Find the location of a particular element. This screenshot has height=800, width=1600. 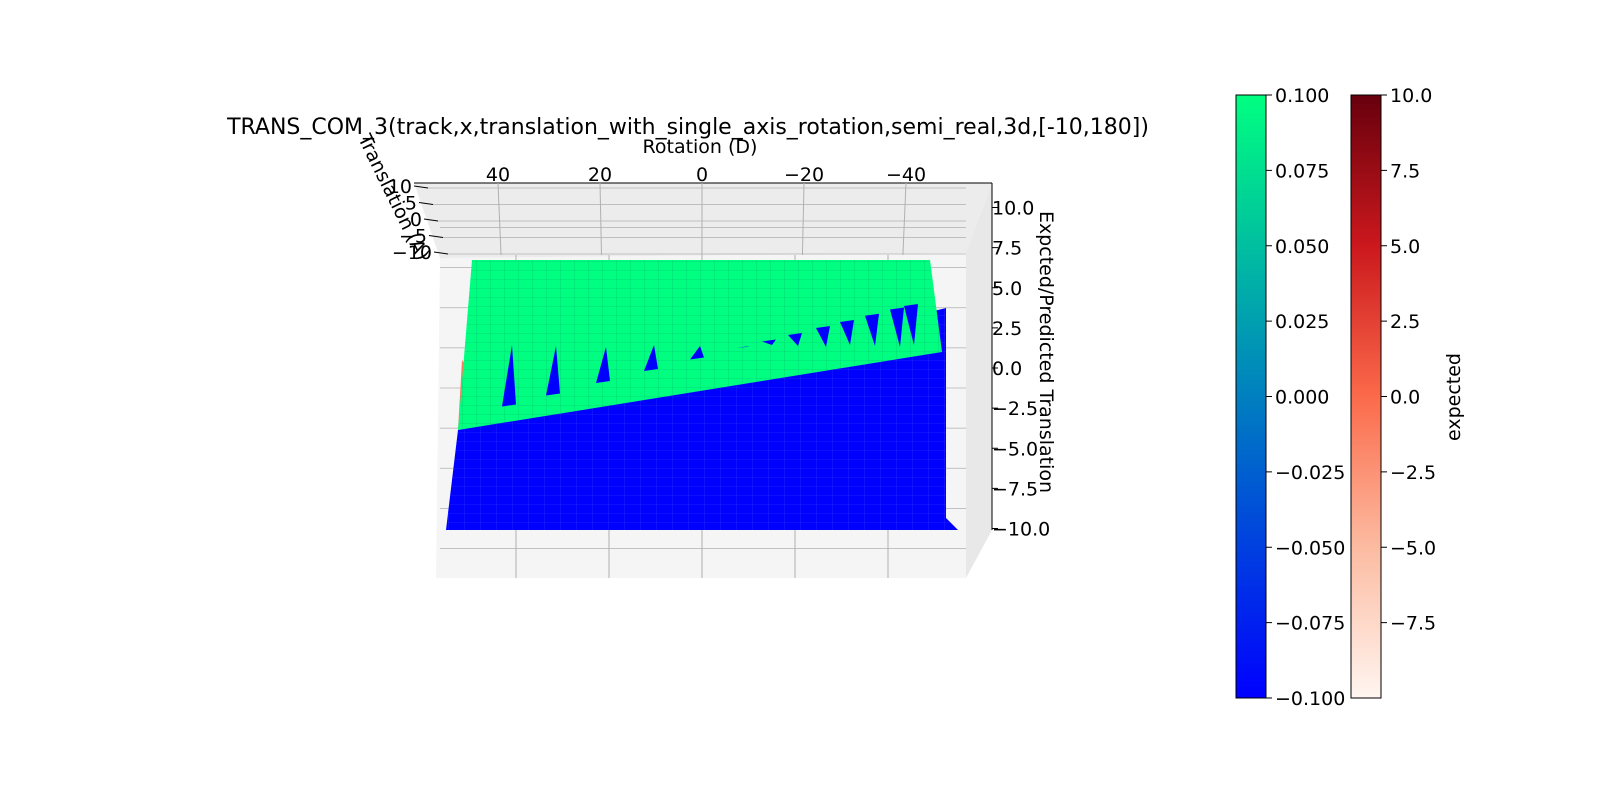

z-tick-label: −10.0 is located at coordinates (1021, 530).